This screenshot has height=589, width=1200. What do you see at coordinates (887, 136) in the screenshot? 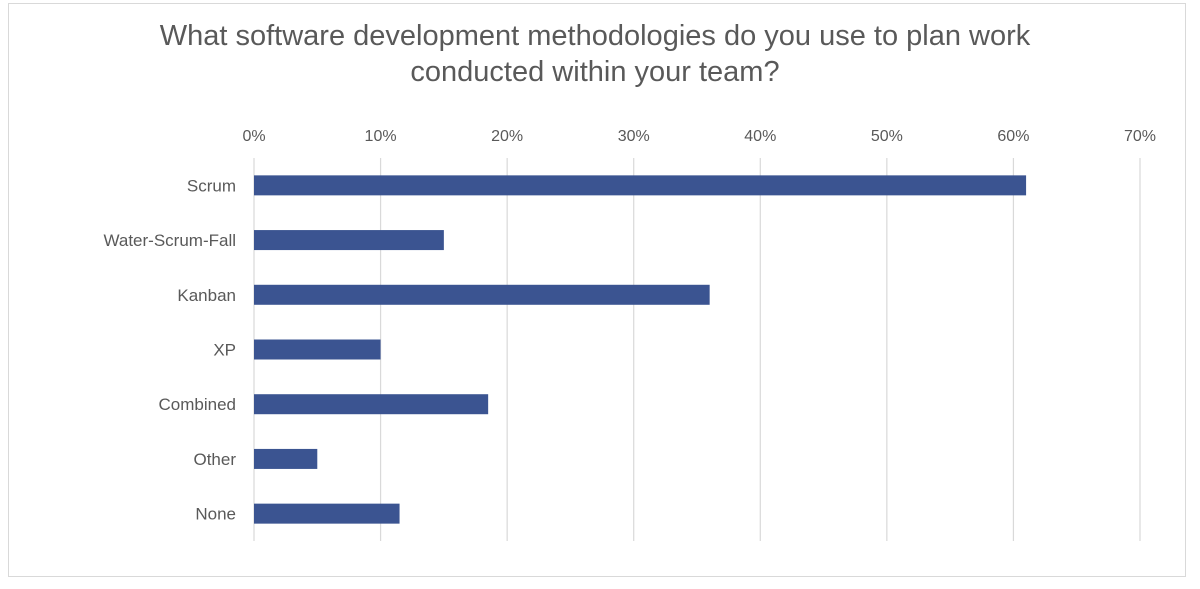
I see `x-tick-label: 50%` at bounding box center [887, 136].